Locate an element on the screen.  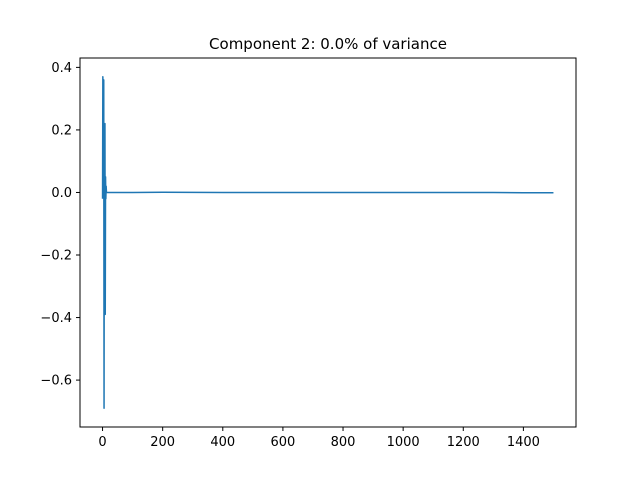
y-axis: −0.6 −0.4 −0.2 0.0 0.2 0.4 is located at coordinates (60, 225).